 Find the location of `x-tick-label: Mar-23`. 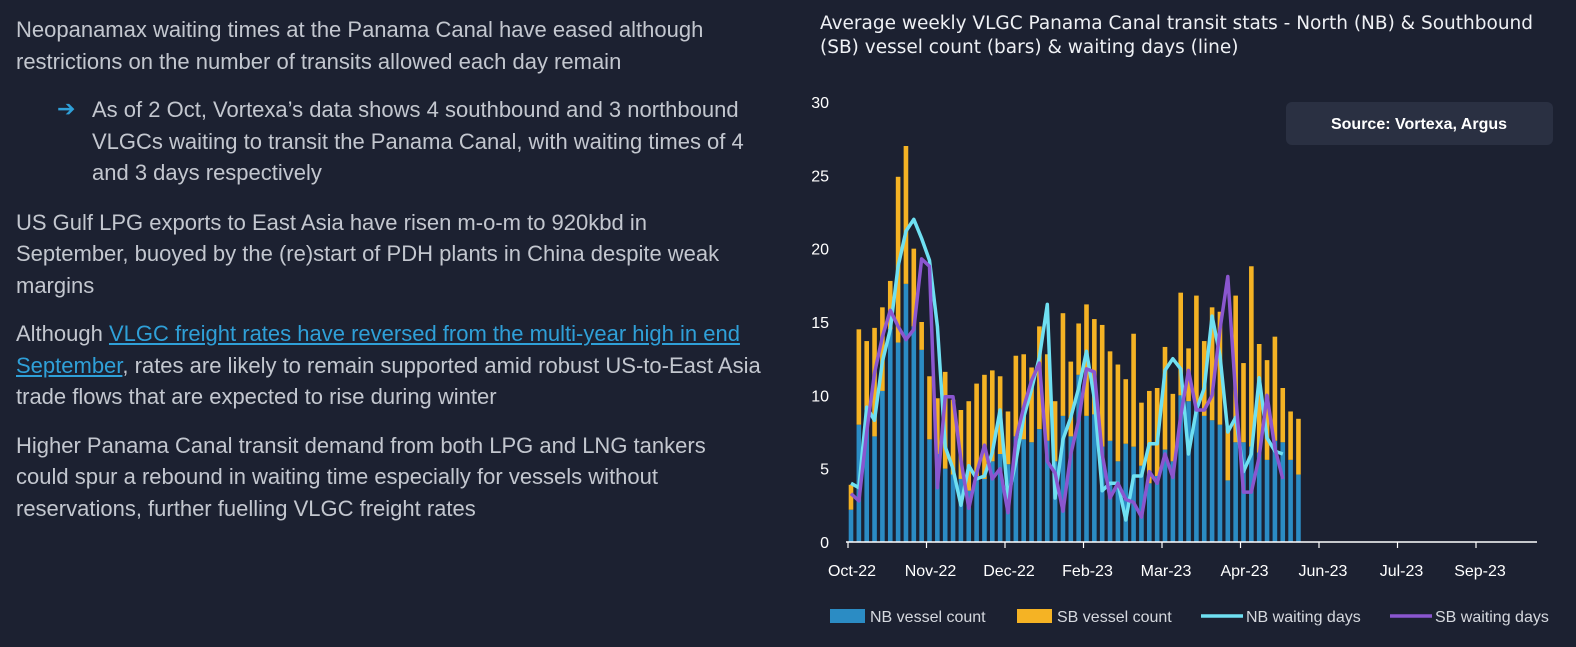

x-tick-label: Mar-23 is located at coordinates (1166, 571).